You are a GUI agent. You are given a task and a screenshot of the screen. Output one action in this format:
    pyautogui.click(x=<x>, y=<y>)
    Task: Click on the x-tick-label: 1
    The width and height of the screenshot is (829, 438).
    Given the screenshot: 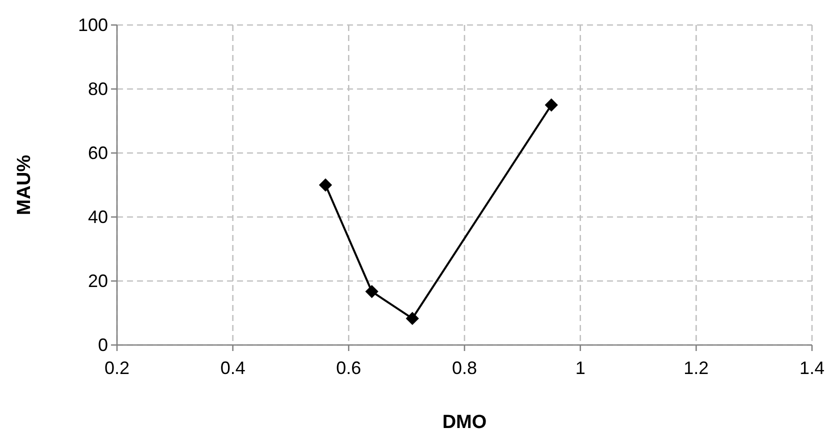 What is the action you would take?
    pyautogui.click(x=580, y=368)
    